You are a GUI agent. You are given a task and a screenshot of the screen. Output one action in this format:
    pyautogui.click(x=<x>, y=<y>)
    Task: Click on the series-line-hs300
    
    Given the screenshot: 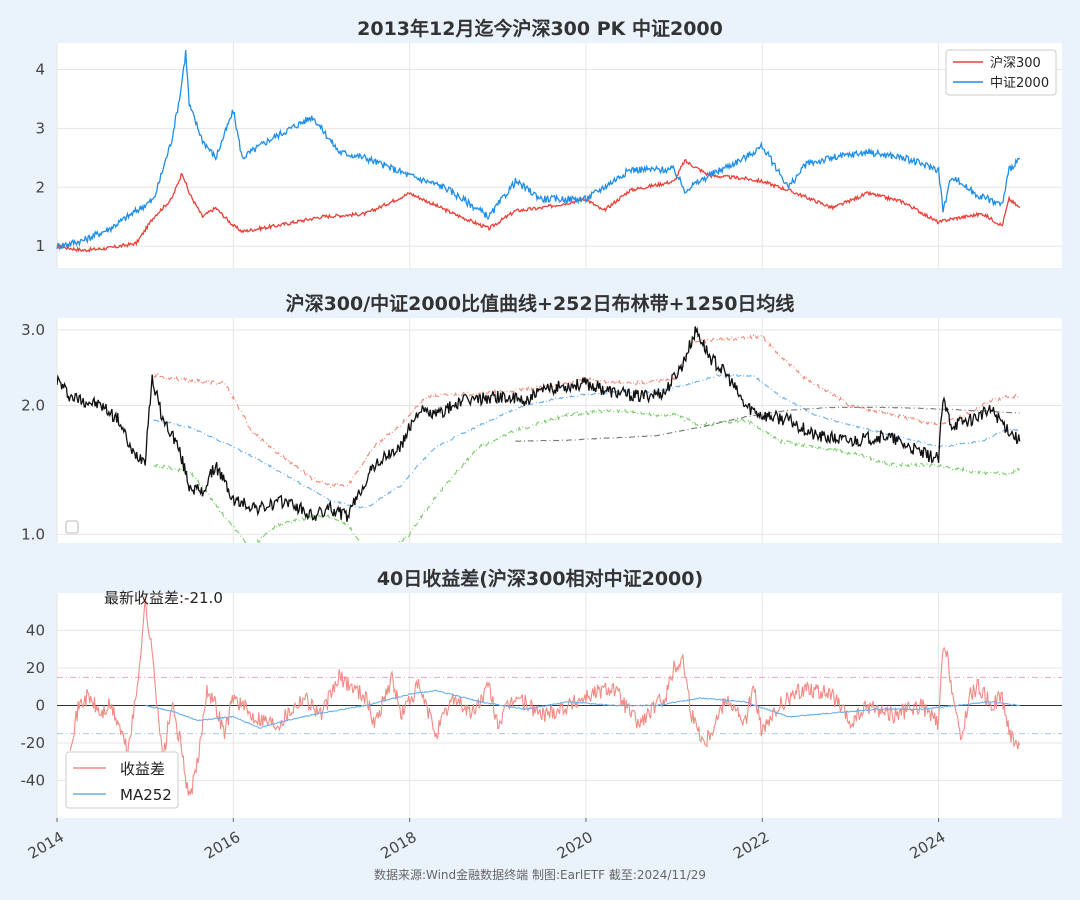 What is the action you would take?
    pyautogui.click(x=538, y=205)
    